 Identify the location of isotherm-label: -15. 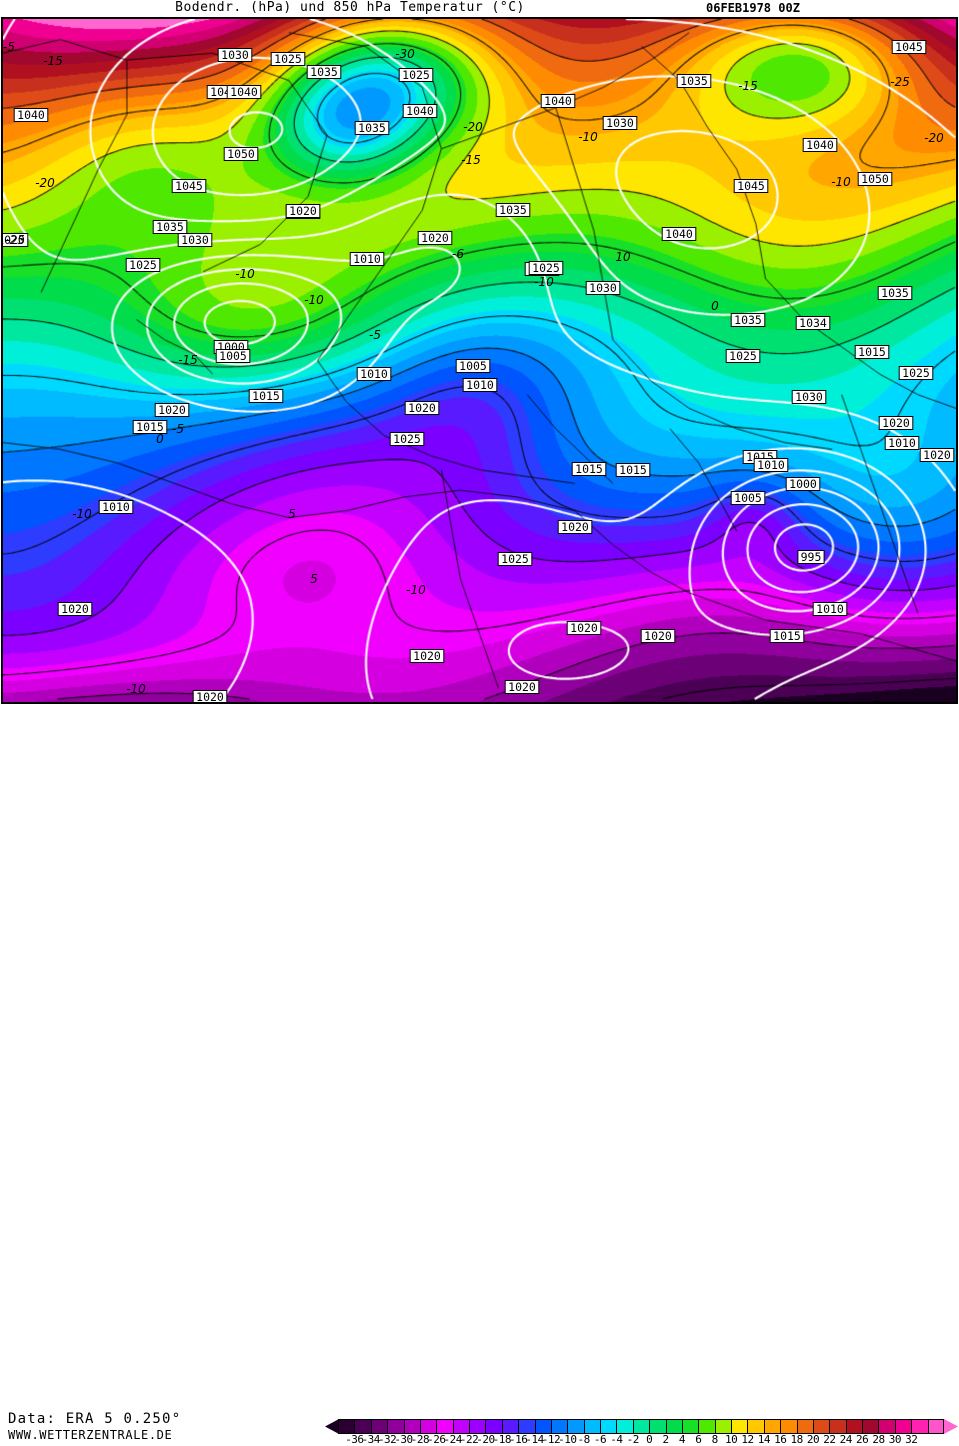
(53, 61).